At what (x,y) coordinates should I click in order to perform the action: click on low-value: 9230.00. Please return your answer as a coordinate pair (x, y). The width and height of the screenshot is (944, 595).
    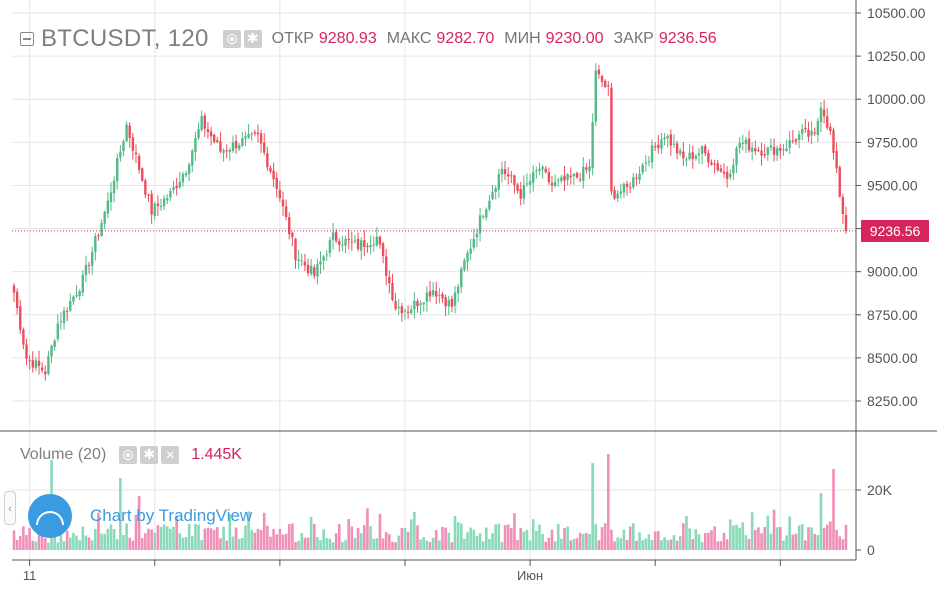
    Looking at the image, I should click on (574, 38).